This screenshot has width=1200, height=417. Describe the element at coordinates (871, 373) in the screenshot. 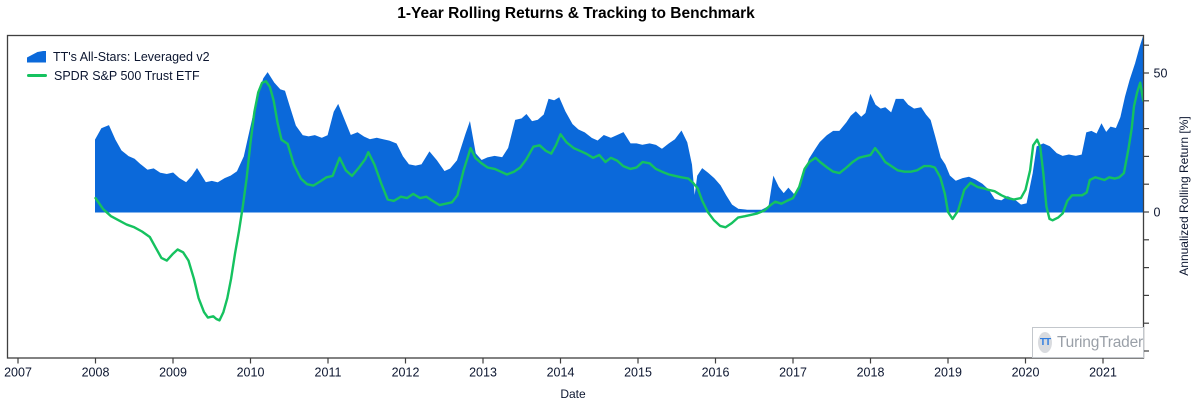

I see `x-tick-label: 2018` at that location.